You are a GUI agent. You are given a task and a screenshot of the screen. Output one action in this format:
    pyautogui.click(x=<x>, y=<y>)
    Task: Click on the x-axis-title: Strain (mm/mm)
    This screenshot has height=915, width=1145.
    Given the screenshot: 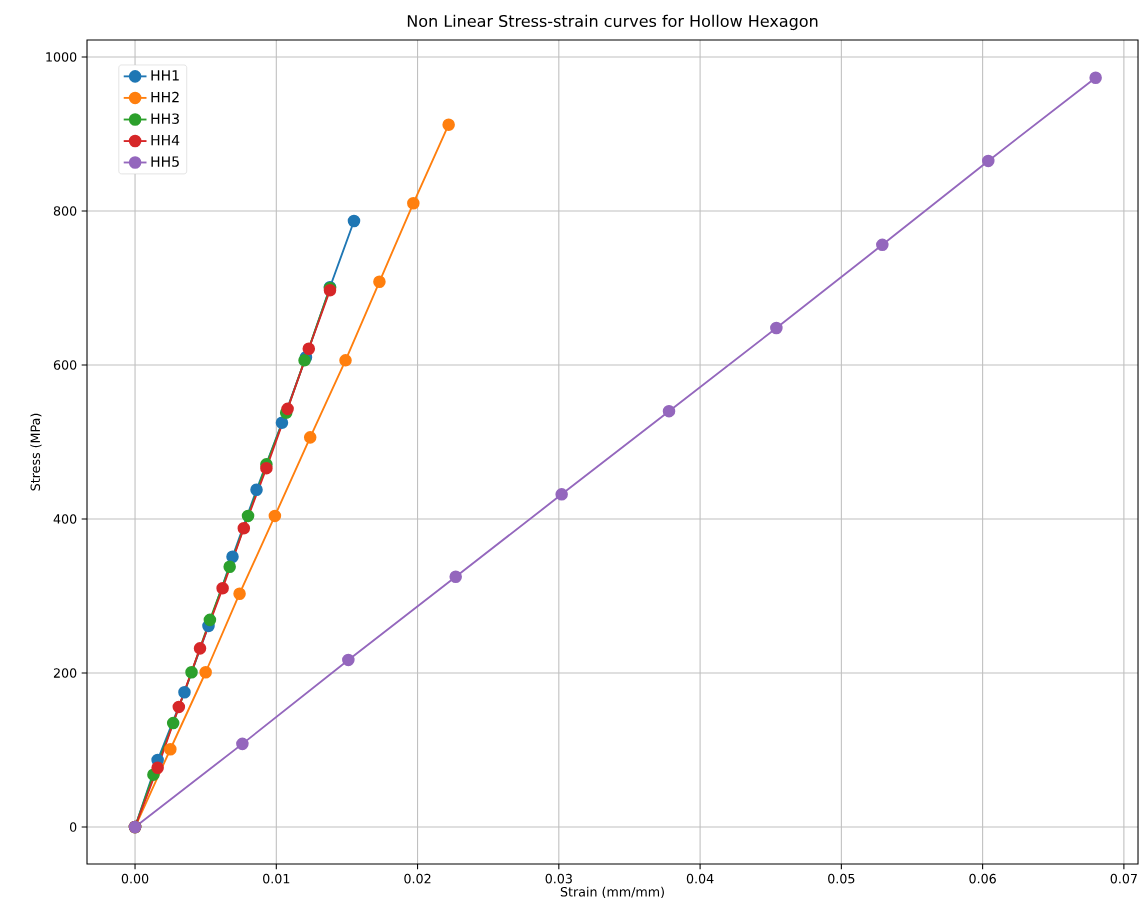 What is the action you would take?
    pyautogui.click(x=612, y=892)
    